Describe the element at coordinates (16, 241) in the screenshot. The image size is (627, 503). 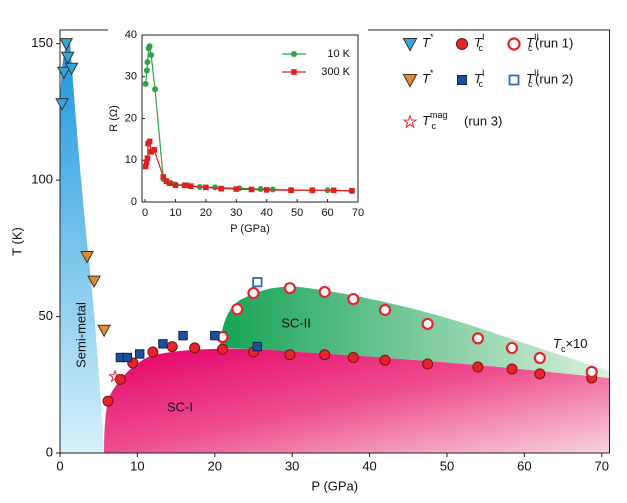
I see `y-axis-label: T (K)` at that location.